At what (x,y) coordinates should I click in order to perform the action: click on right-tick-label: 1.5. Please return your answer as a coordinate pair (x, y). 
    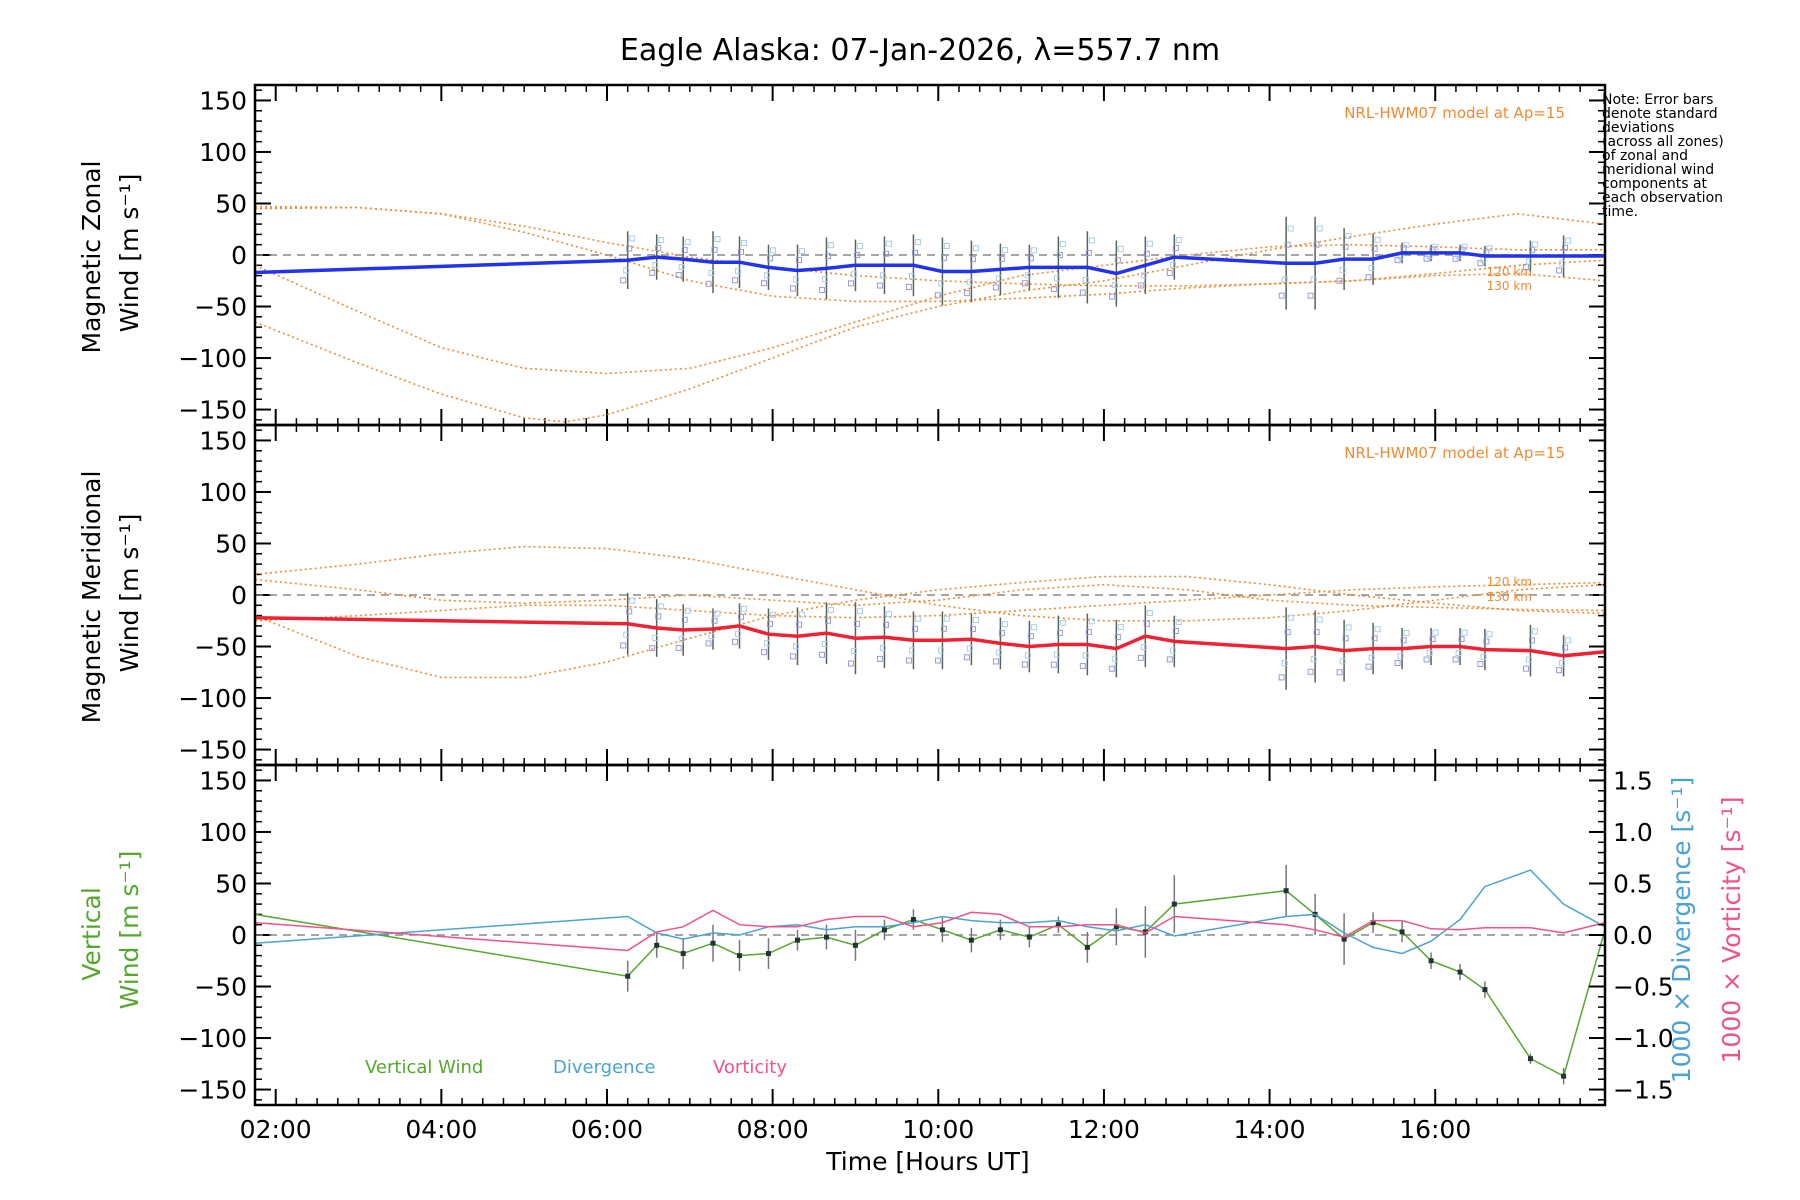
    Looking at the image, I should click on (1633, 780).